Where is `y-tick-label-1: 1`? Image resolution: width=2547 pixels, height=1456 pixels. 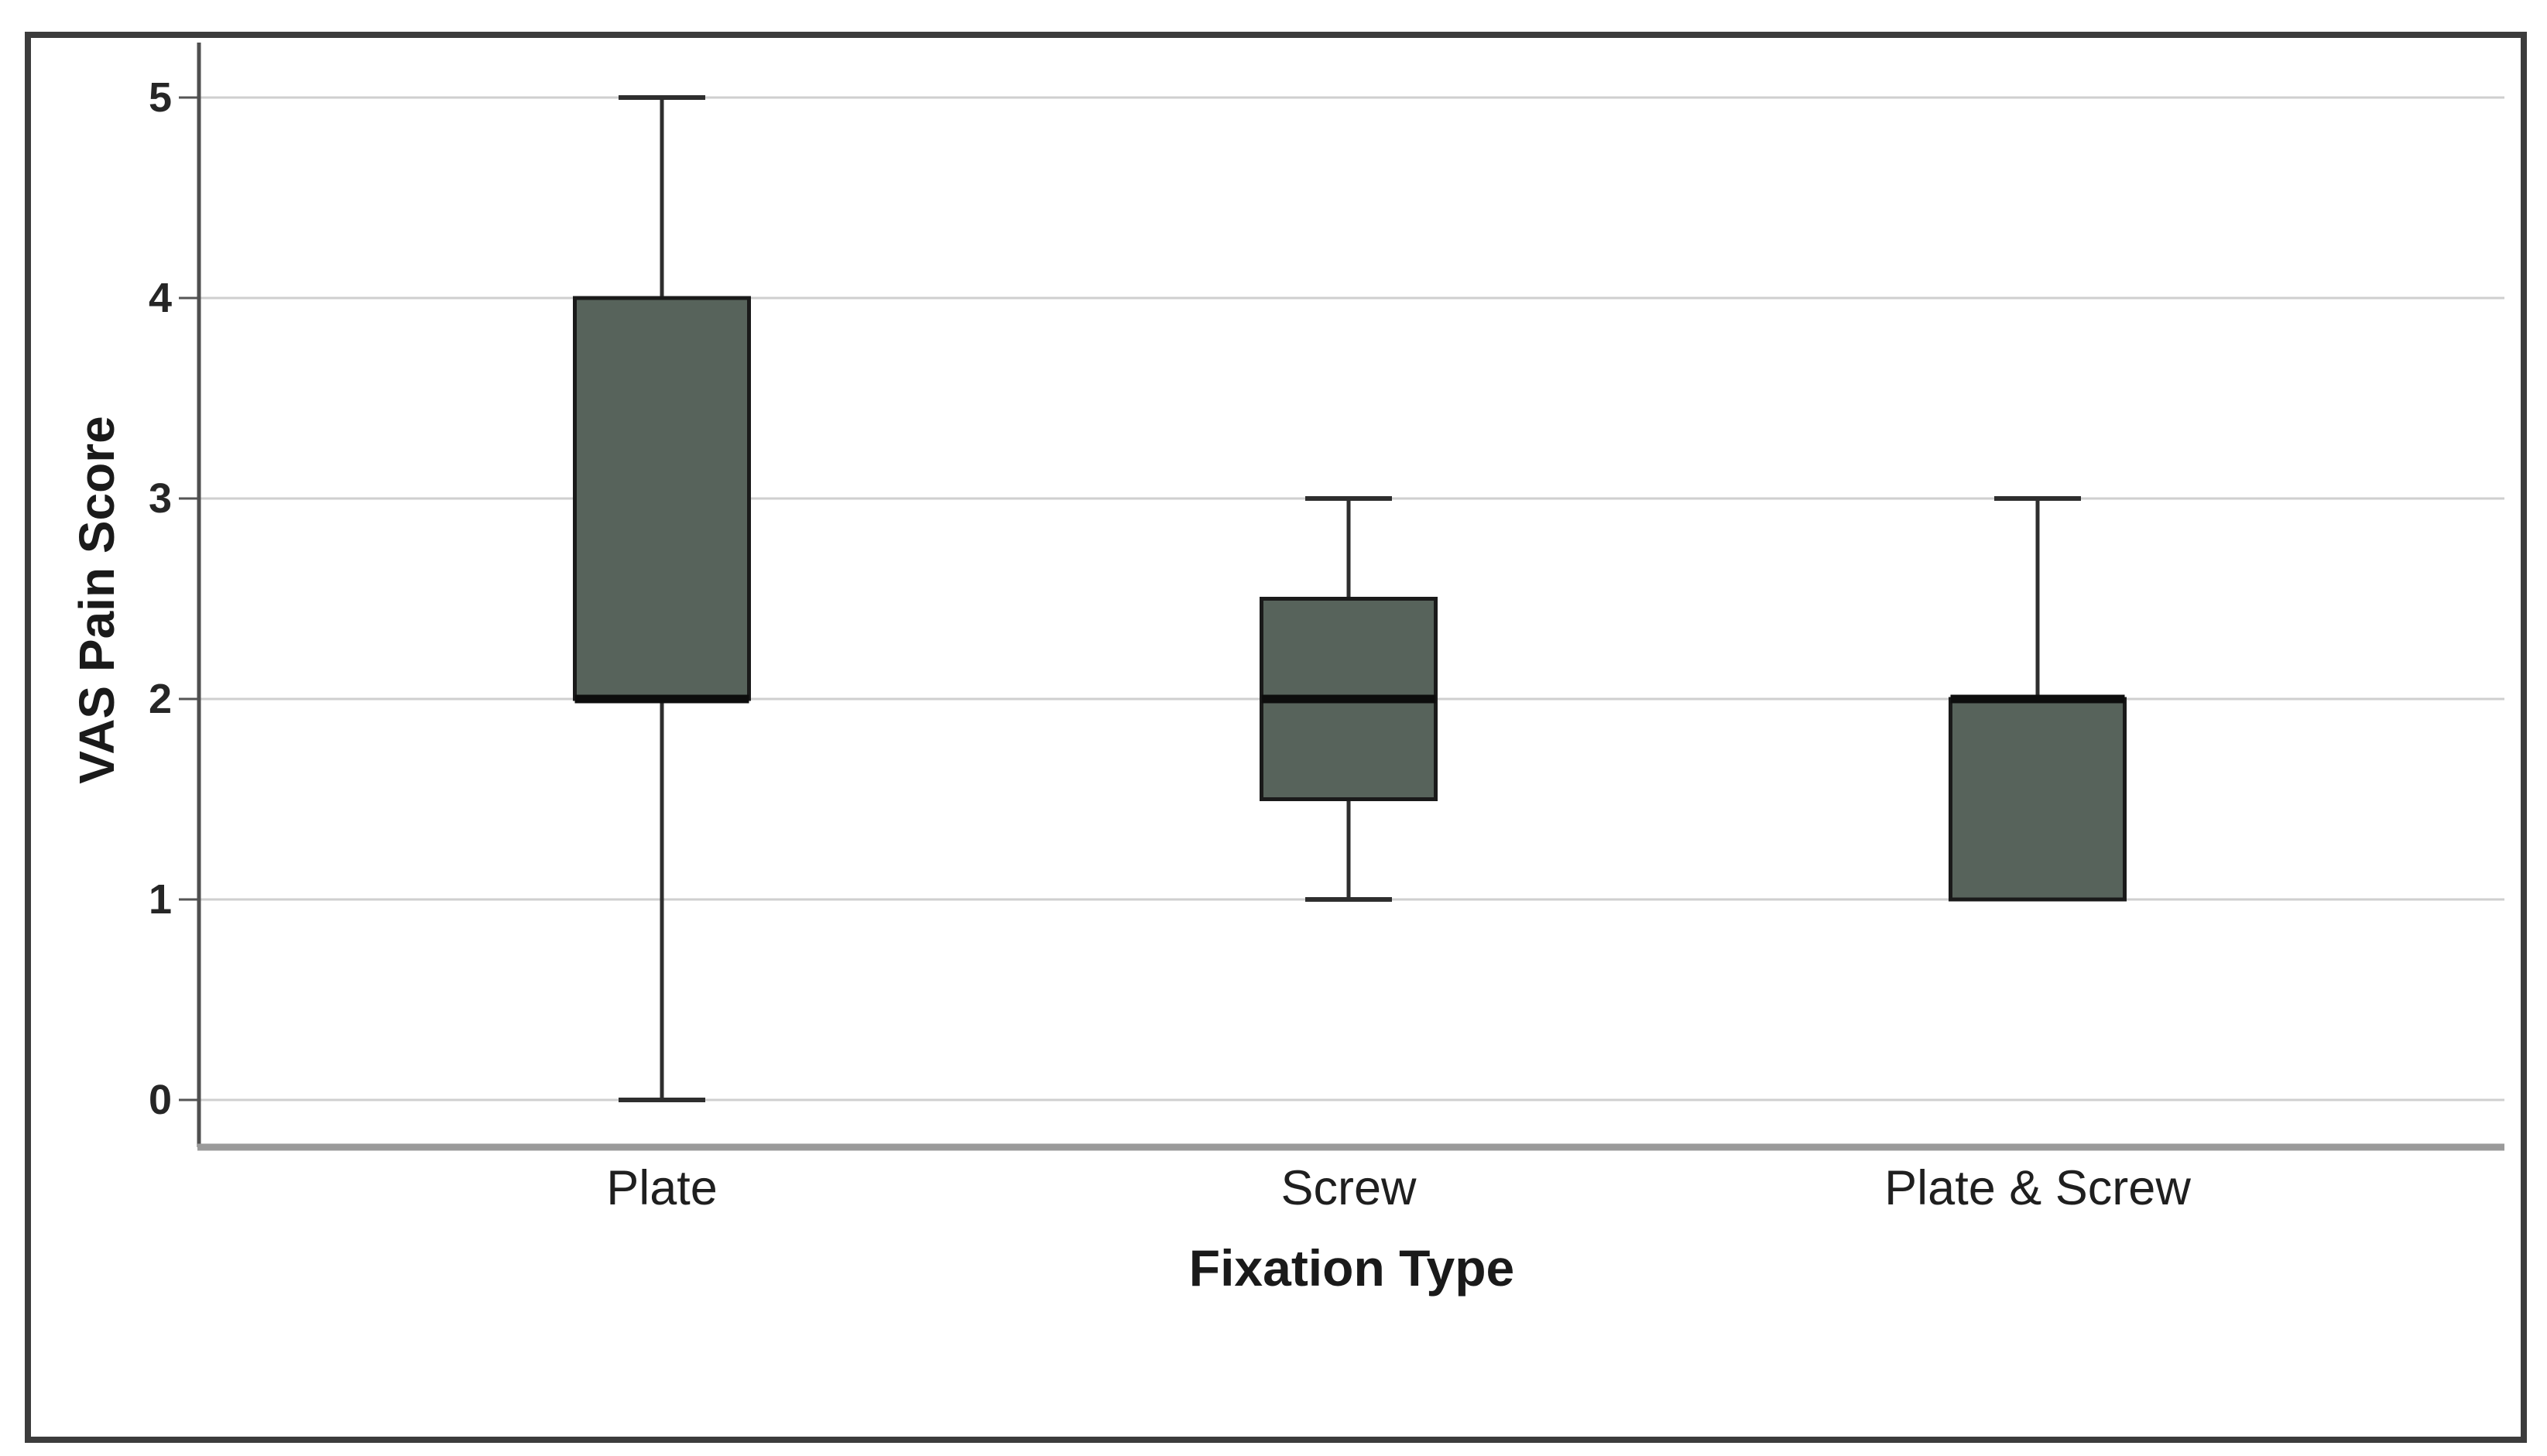
y-tick-label-1: 1 is located at coordinates (160, 899).